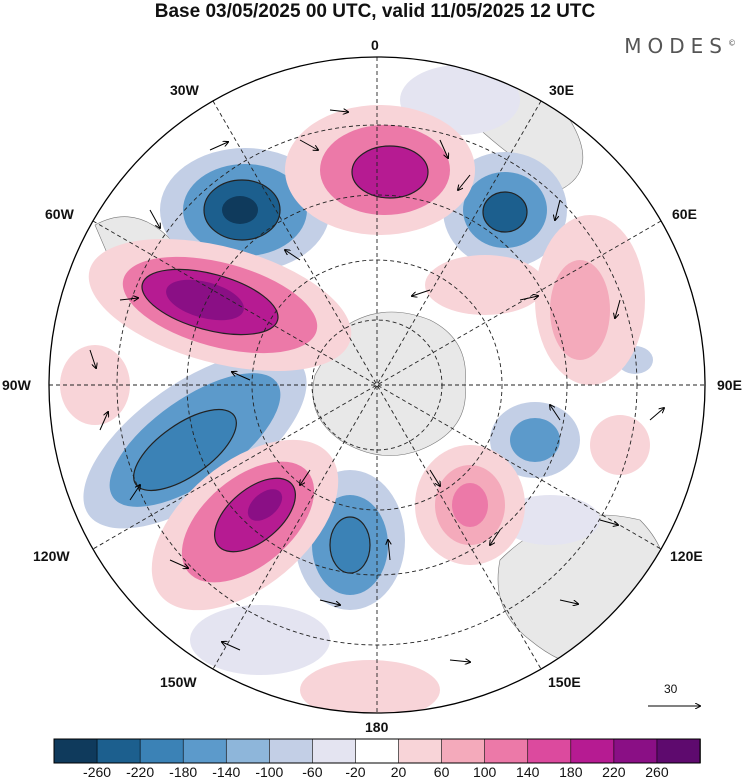 The image size is (750, 783). What do you see at coordinates (178, 682) in the screenshot?
I see `lon-label-150w: 150W` at bounding box center [178, 682].